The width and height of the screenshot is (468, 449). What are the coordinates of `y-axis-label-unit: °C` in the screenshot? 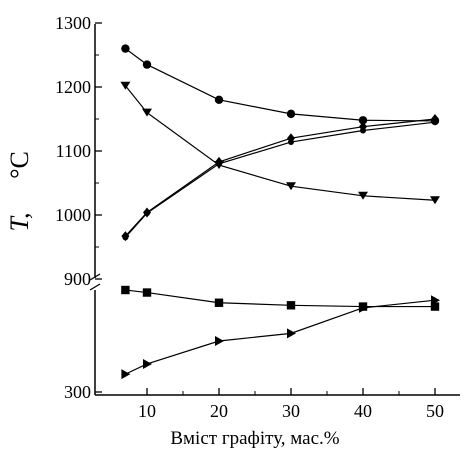 It's located at (19, 165).